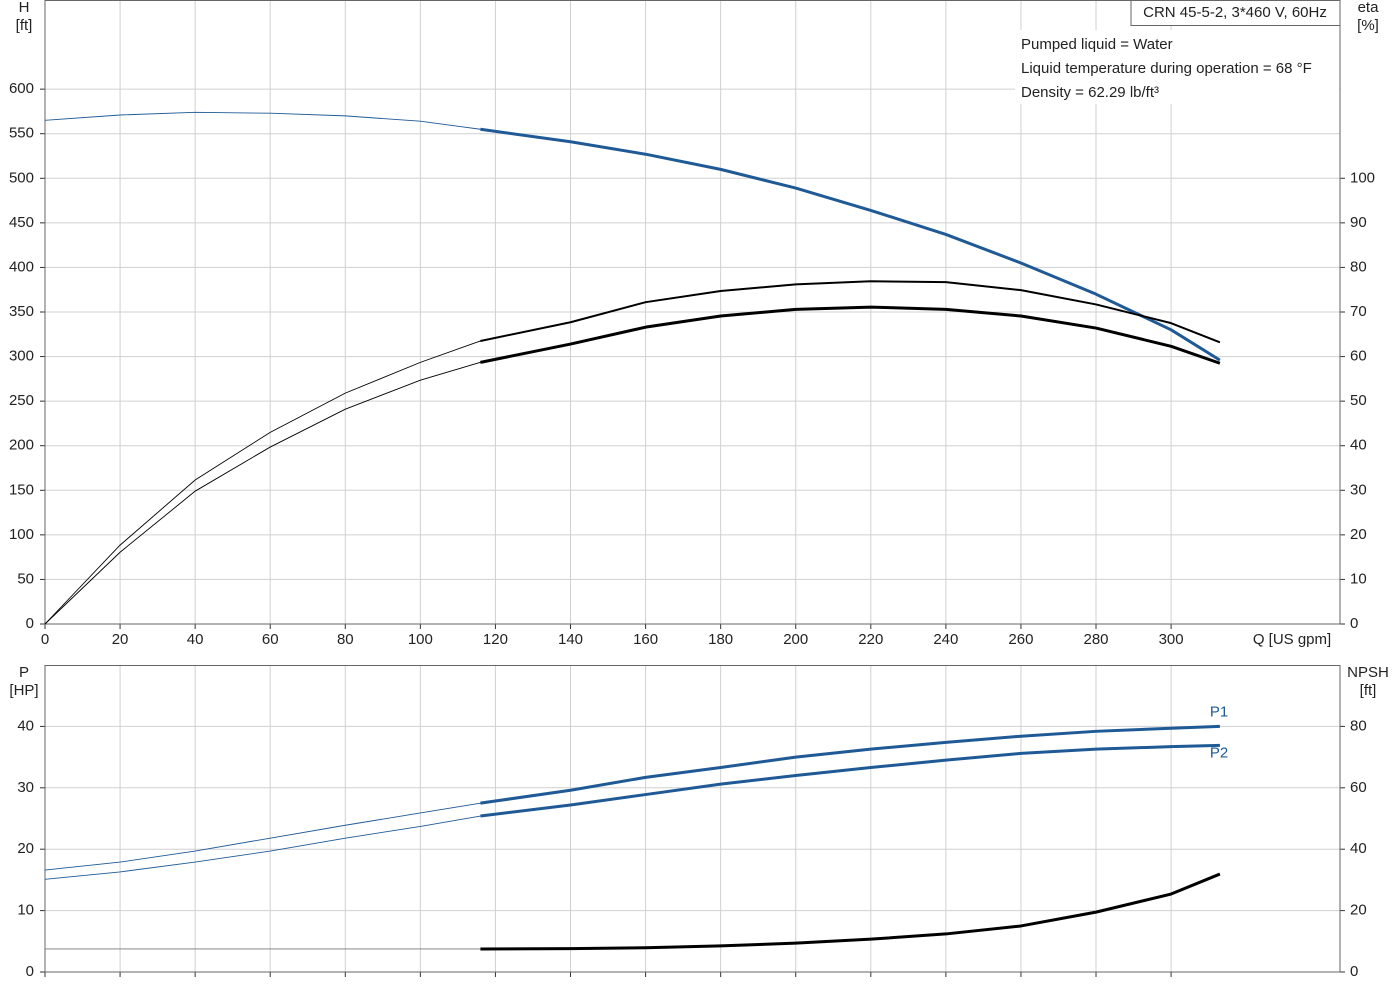 Image resolution: width=1400 pixels, height=1000 pixels. What do you see at coordinates (25, 578) in the screenshot?
I see `y-tick-label: 50` at bounding box center [25, 578].